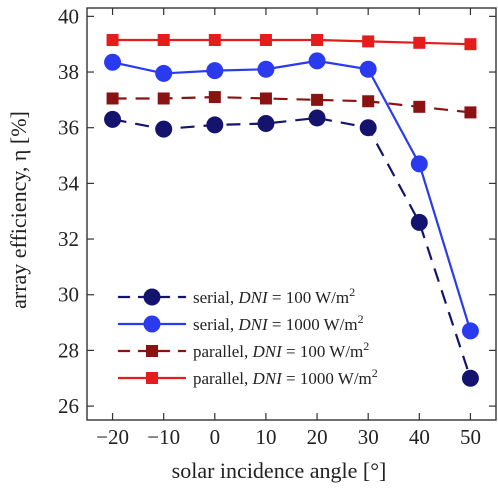  What do you see at coordinates (215, 437) in the screenshot?
I see `x-tick-label: 0` at bounding box center [215, 437].